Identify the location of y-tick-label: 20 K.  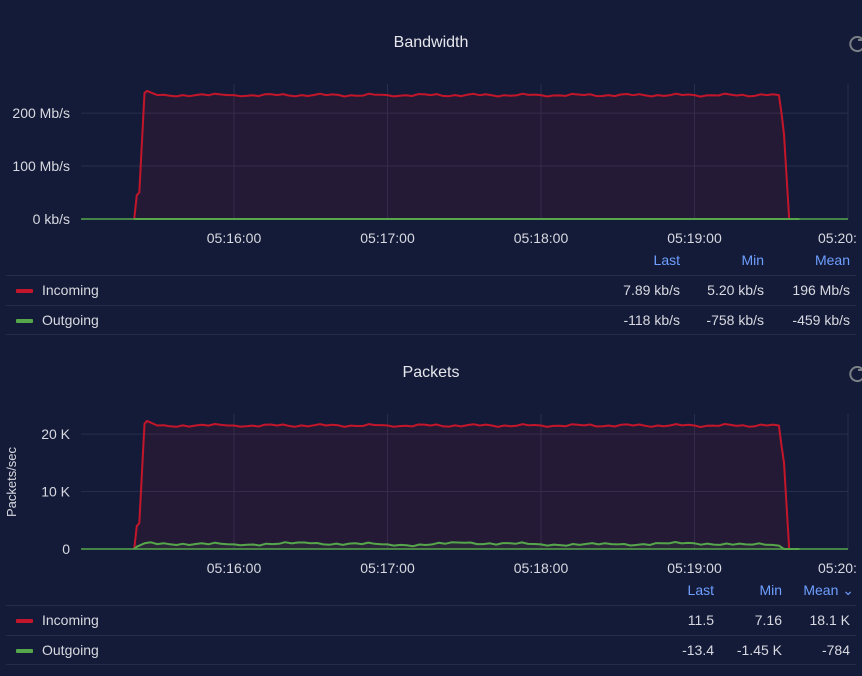
(55, 434).